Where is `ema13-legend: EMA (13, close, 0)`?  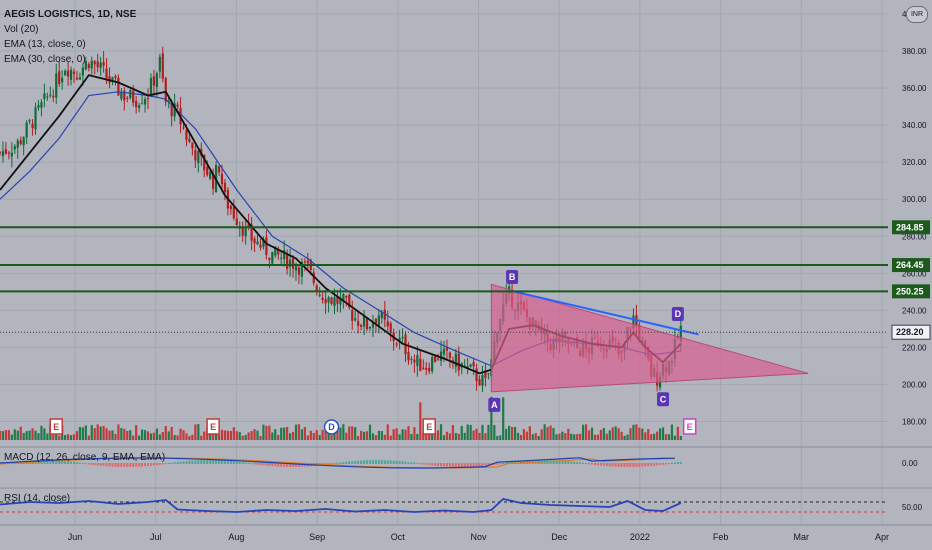 ema13-legend: EMA (13, close, 0) is located at coordinates (45, 44).